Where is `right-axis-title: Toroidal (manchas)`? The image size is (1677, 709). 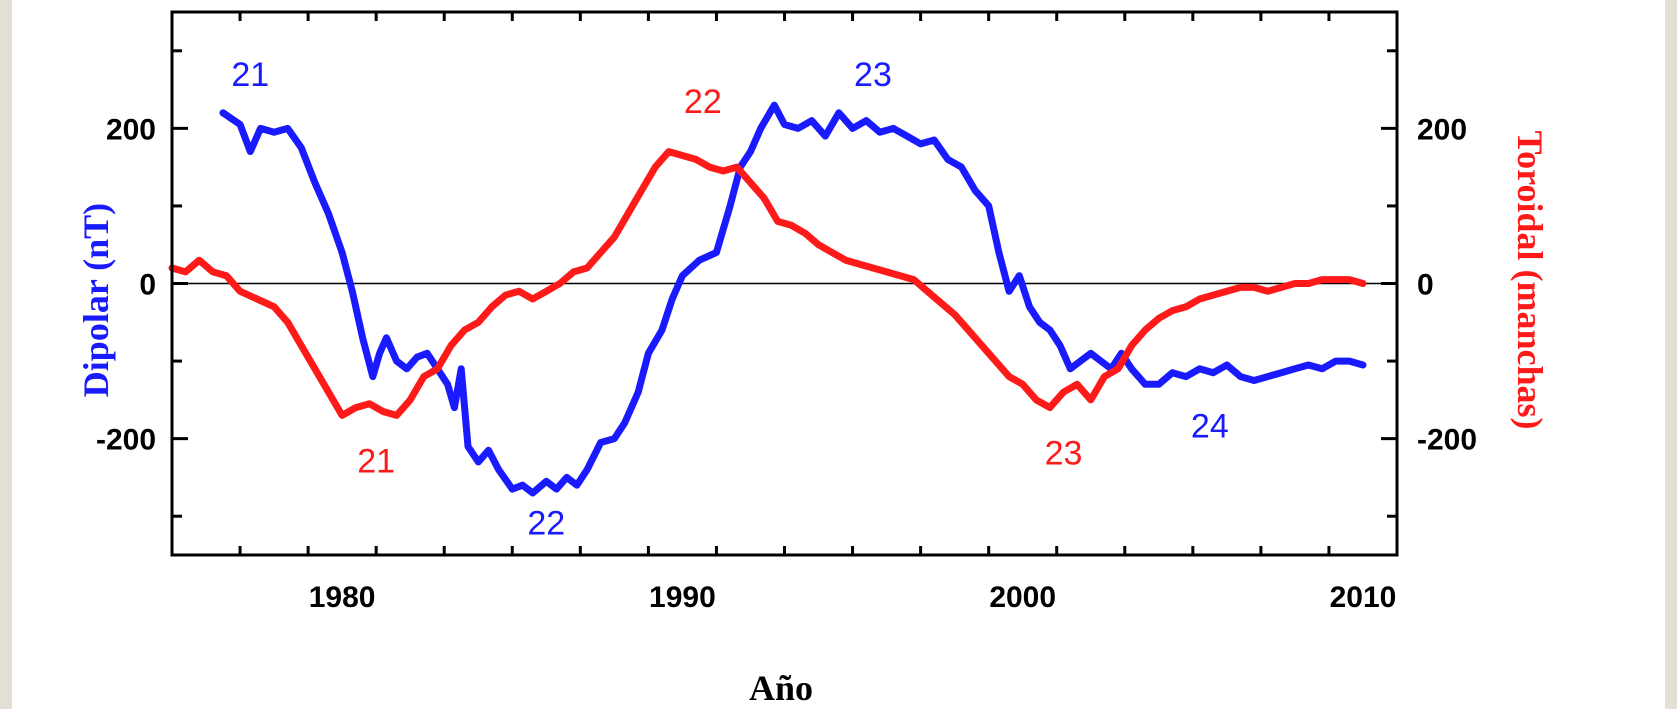
right-axis-title: Toroidal (manchas) is located at coordinates (1530, 279).